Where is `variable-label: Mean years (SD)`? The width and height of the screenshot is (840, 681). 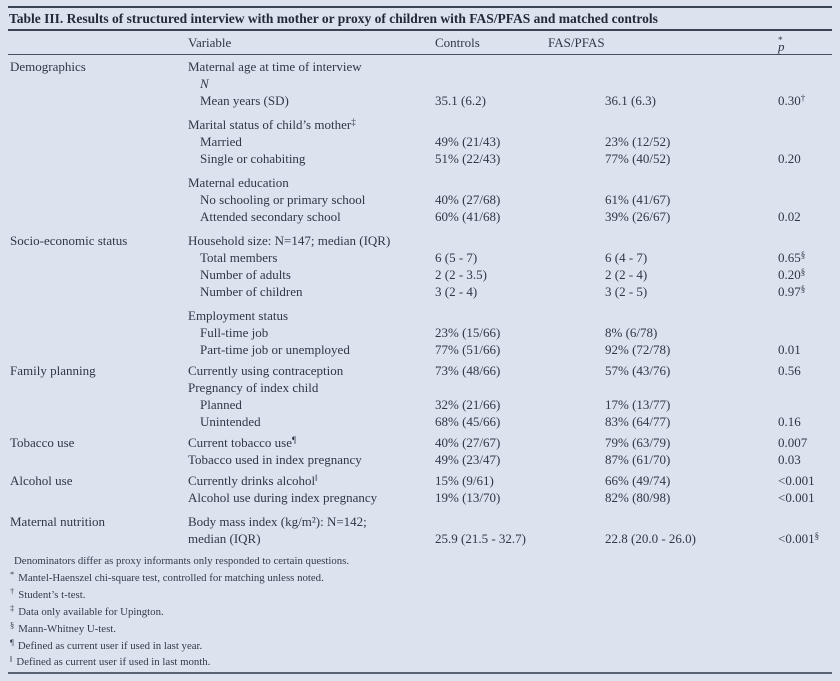 variable-label: Mean years (SD) is located at coordinates (244, 100).